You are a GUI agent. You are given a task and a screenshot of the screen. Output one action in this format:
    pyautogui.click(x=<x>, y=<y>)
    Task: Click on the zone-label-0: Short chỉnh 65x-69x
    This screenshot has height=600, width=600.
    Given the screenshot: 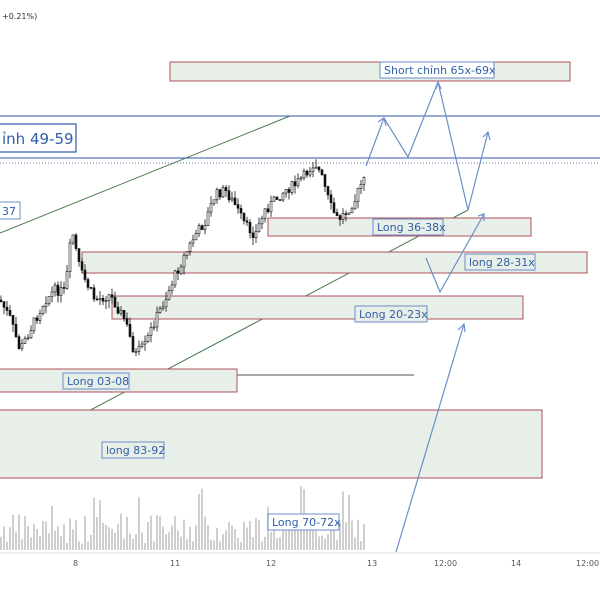 What is the action you would take?
    pyautogui.click(x=440, y=70)
    